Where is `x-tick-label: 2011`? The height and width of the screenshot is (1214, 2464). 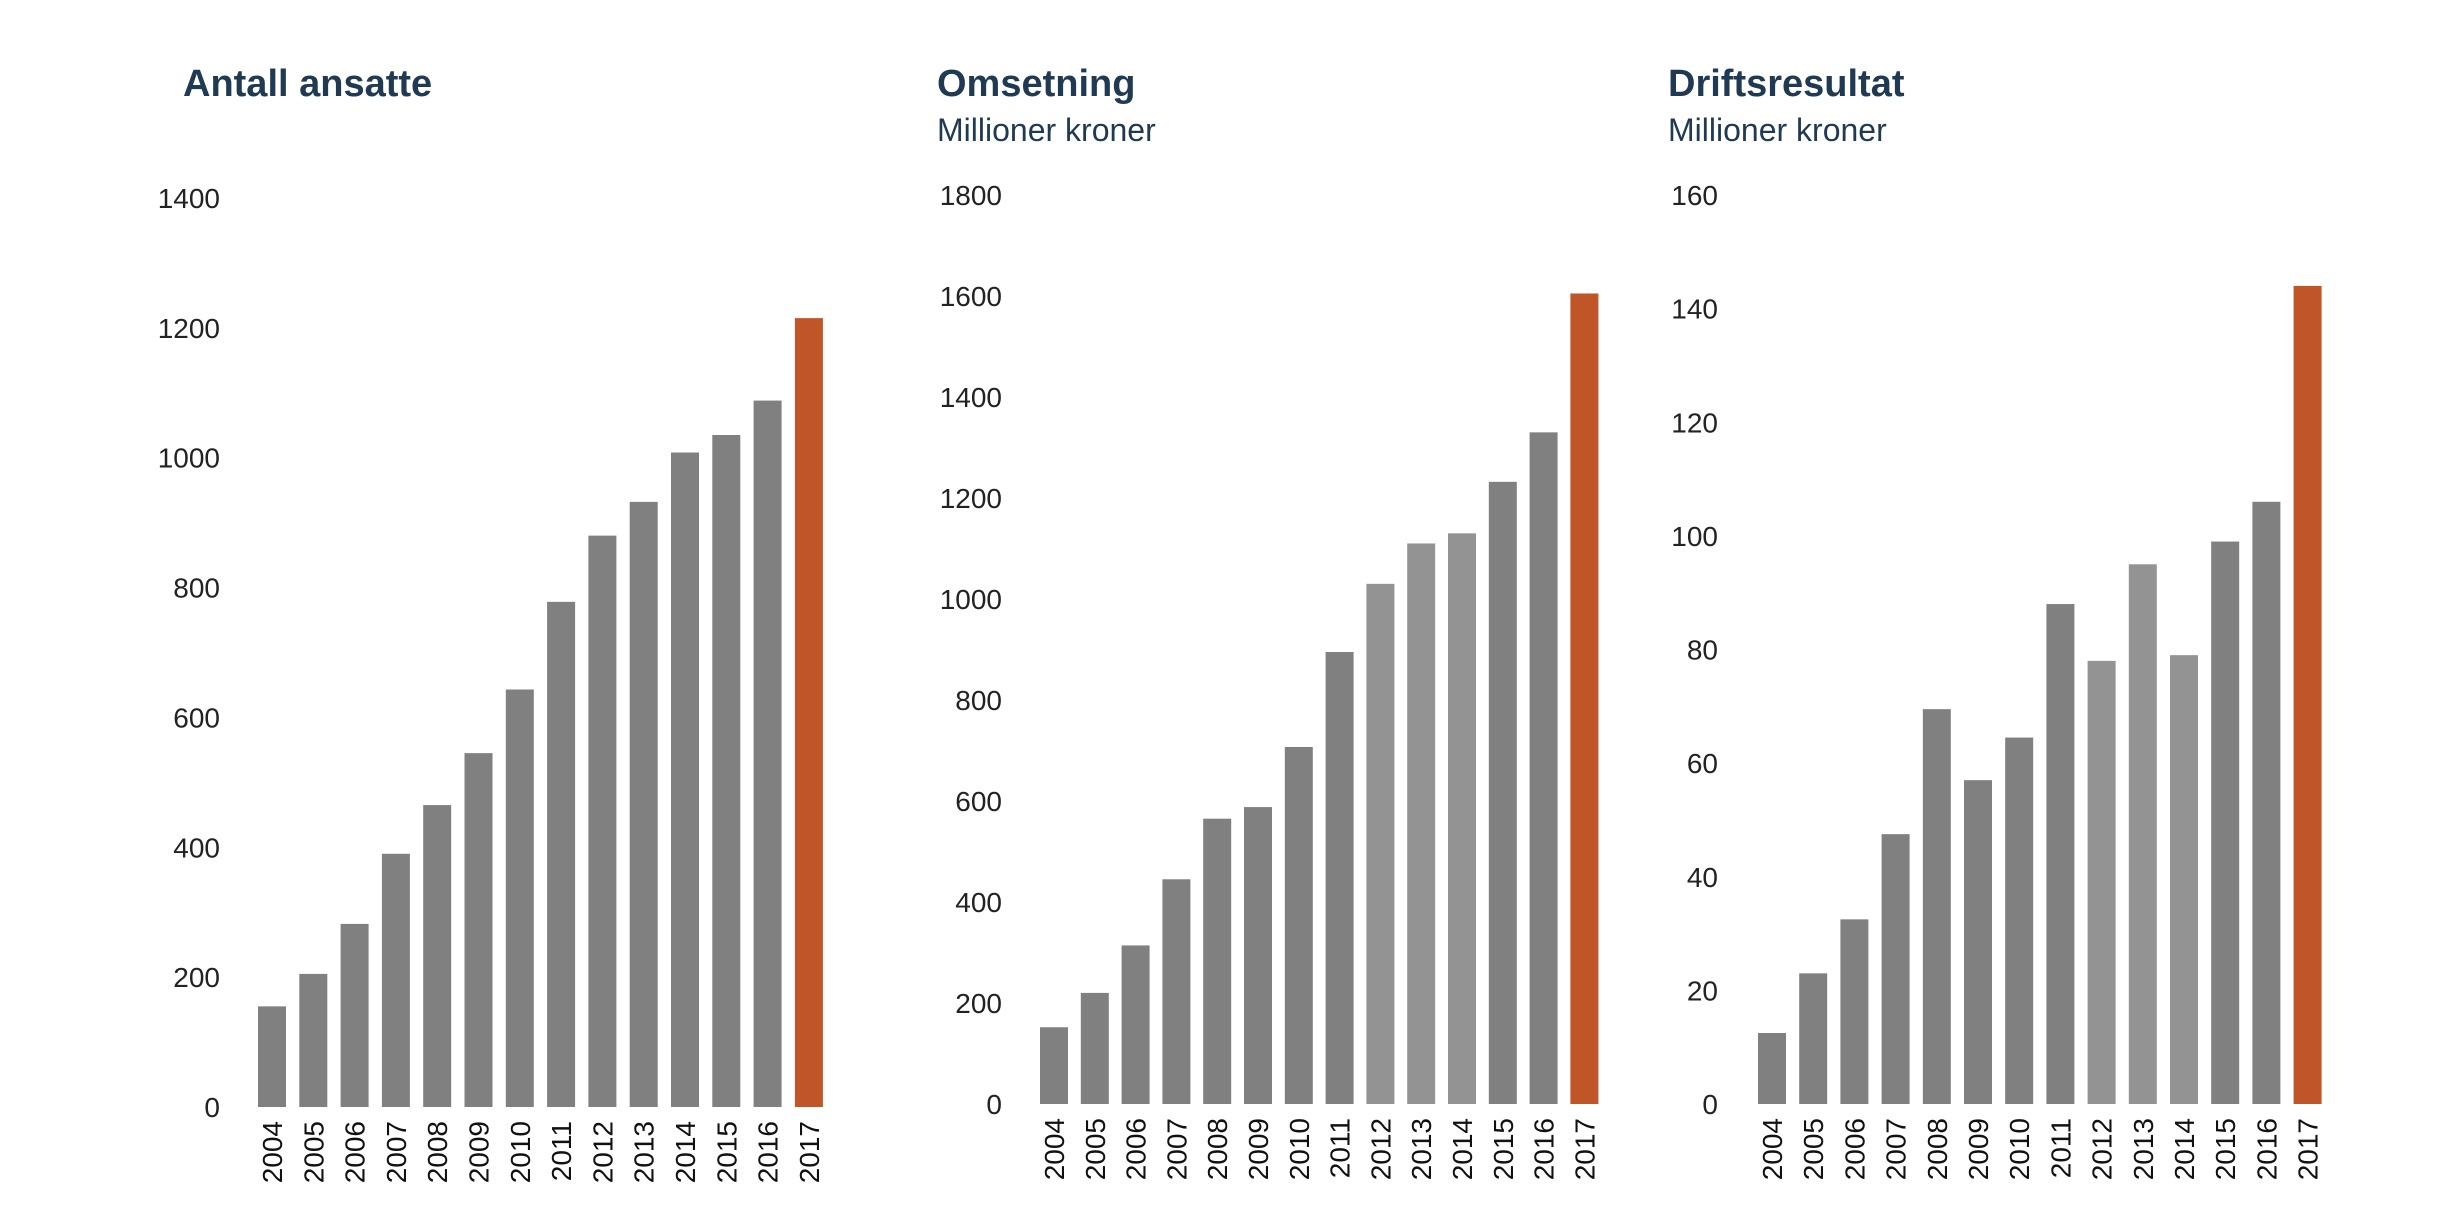 x-tick-label: 2011 is located at coordinates (2060, 1148).